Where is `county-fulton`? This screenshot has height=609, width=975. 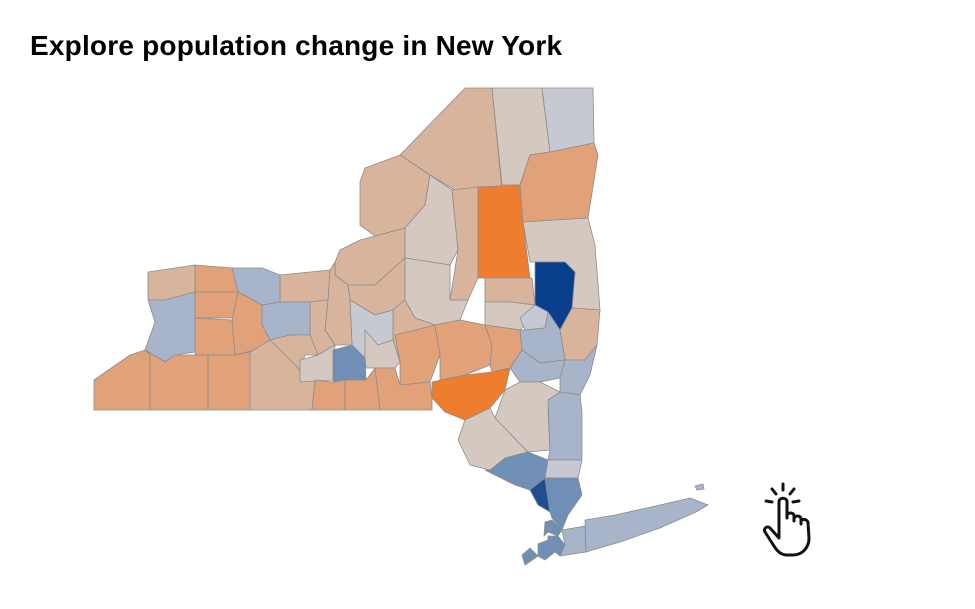 county-fulton is located at coordinates (510, 291).